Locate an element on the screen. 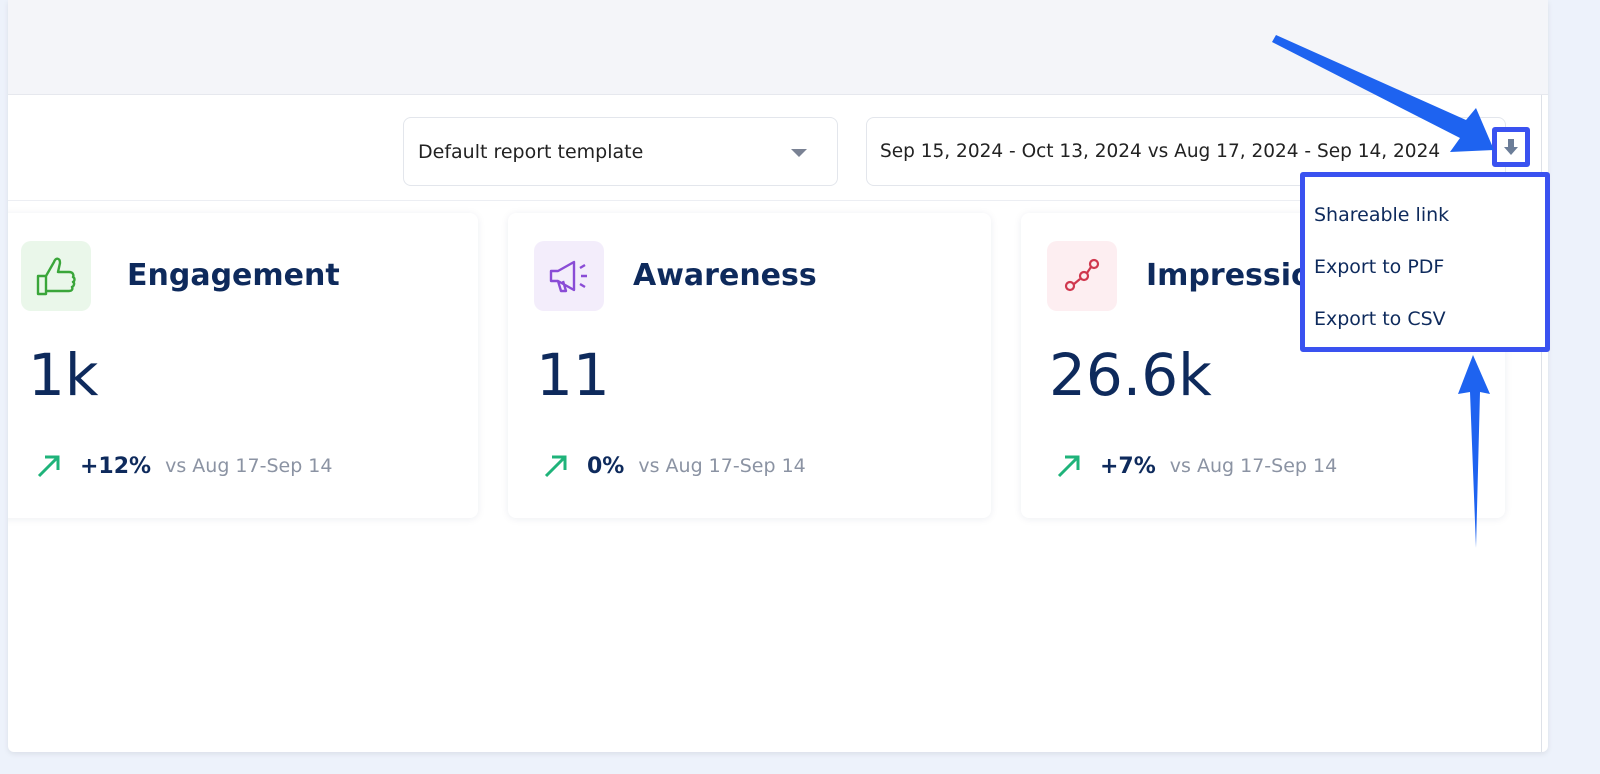 Image resolution: width=1600 pixels, height=774 pixels. kpi-card-engagement: Engagement 1k +12% vs Aug 17-Sep 14 is located at coordinates (243, 365).